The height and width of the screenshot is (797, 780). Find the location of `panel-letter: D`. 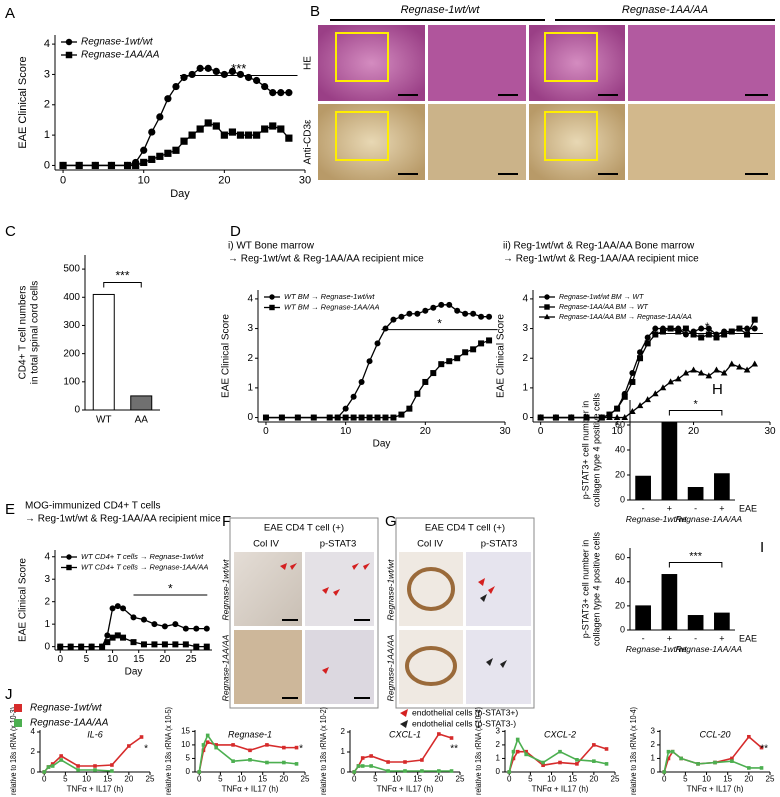

panel-letter: D is located at coordinates (235, 231).